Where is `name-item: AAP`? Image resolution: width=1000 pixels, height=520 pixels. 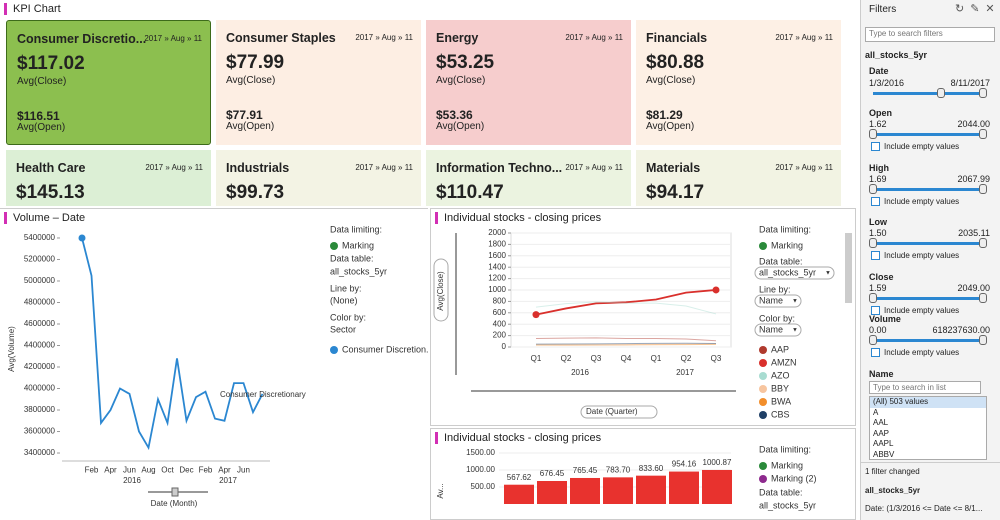
name-item: AAP is located at coordinates (881, 433).